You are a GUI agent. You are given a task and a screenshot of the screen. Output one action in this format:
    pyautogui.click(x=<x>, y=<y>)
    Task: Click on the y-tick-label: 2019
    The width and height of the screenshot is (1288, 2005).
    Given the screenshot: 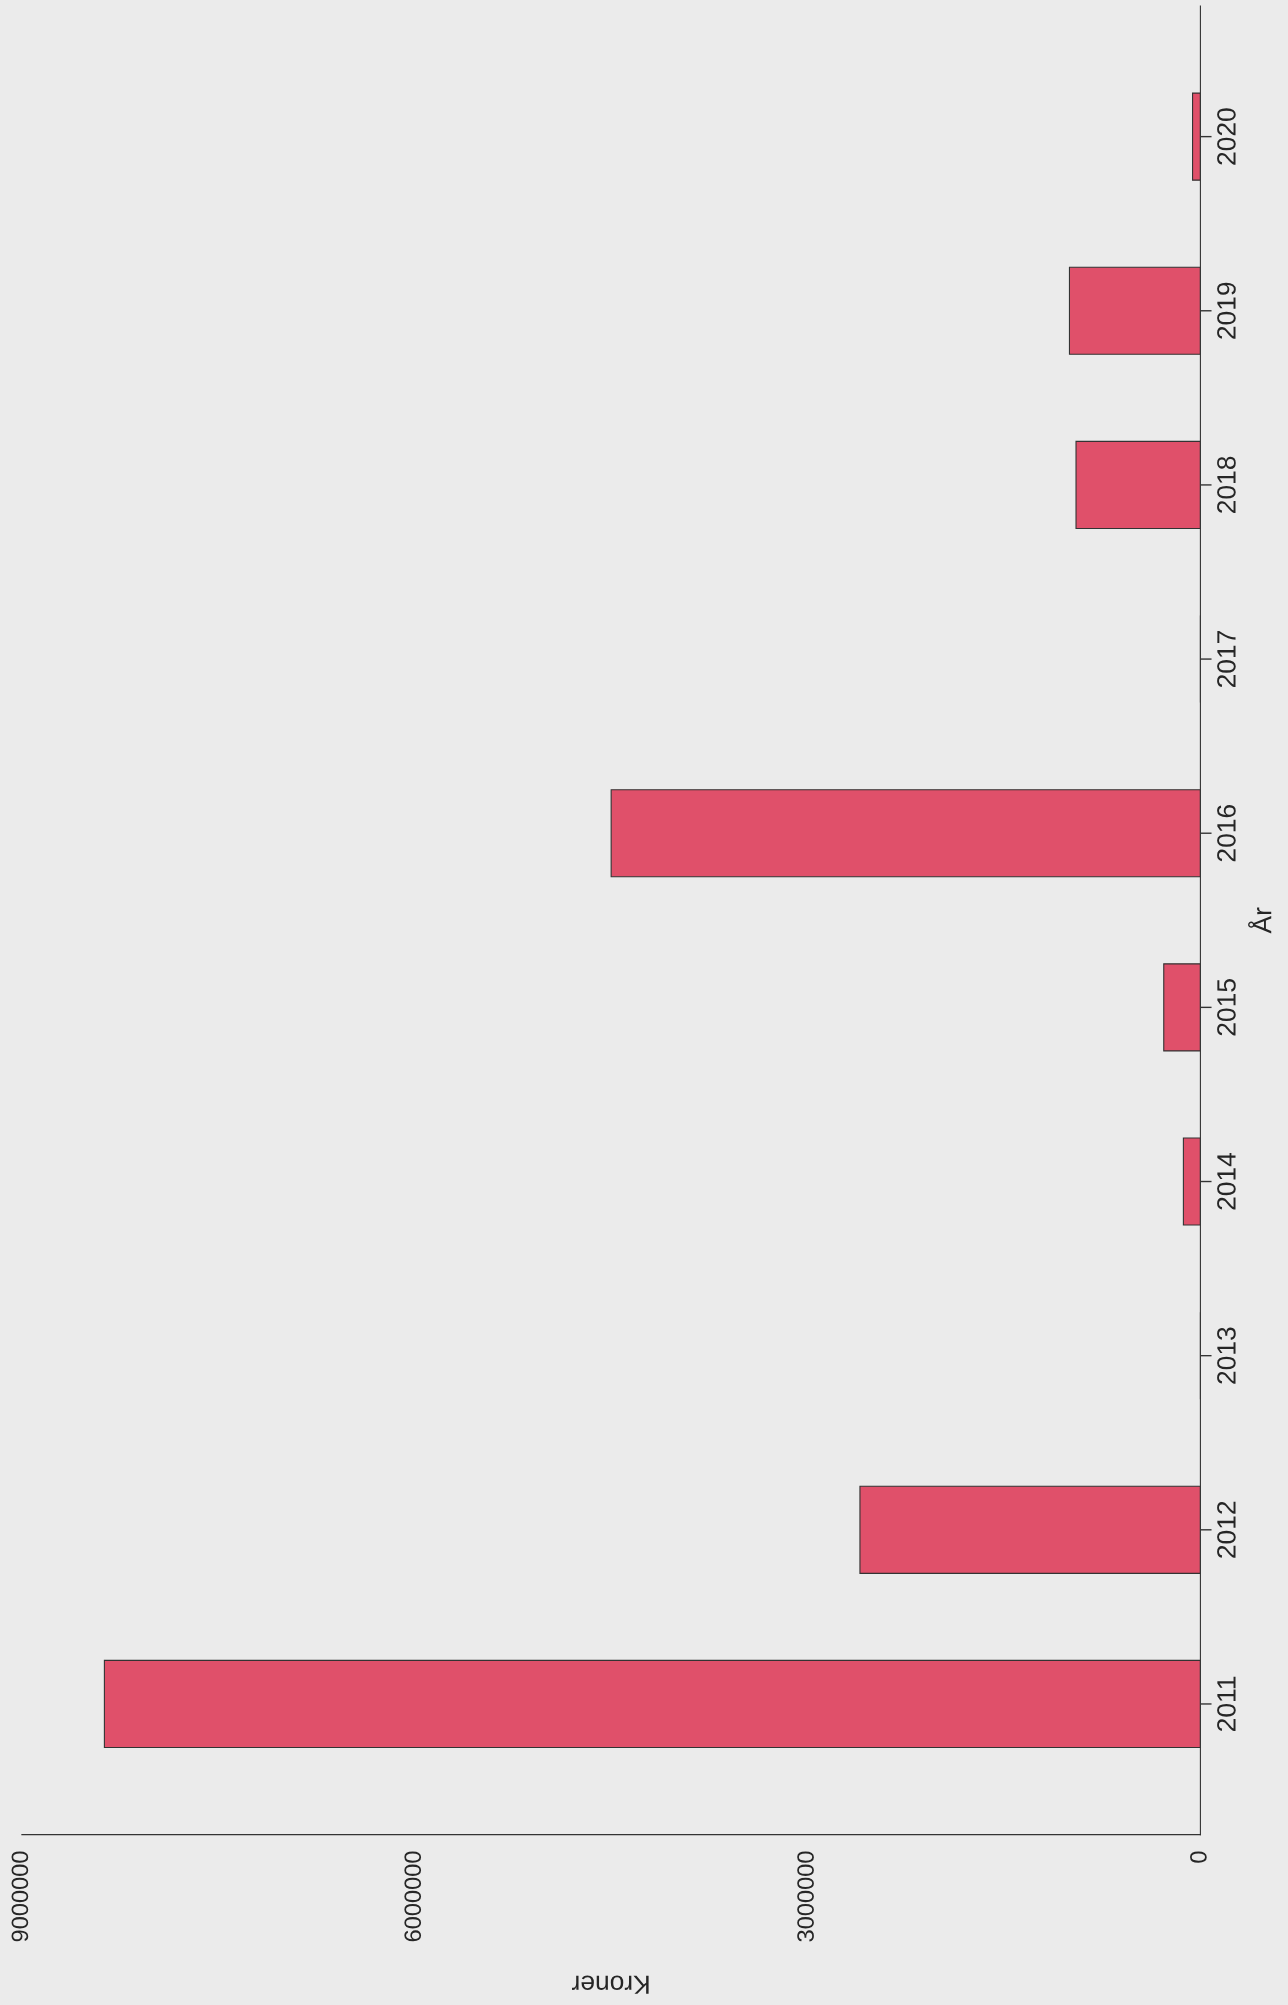 What is the action you would take?
    pyautogui.click(x=1226, y=310)
    